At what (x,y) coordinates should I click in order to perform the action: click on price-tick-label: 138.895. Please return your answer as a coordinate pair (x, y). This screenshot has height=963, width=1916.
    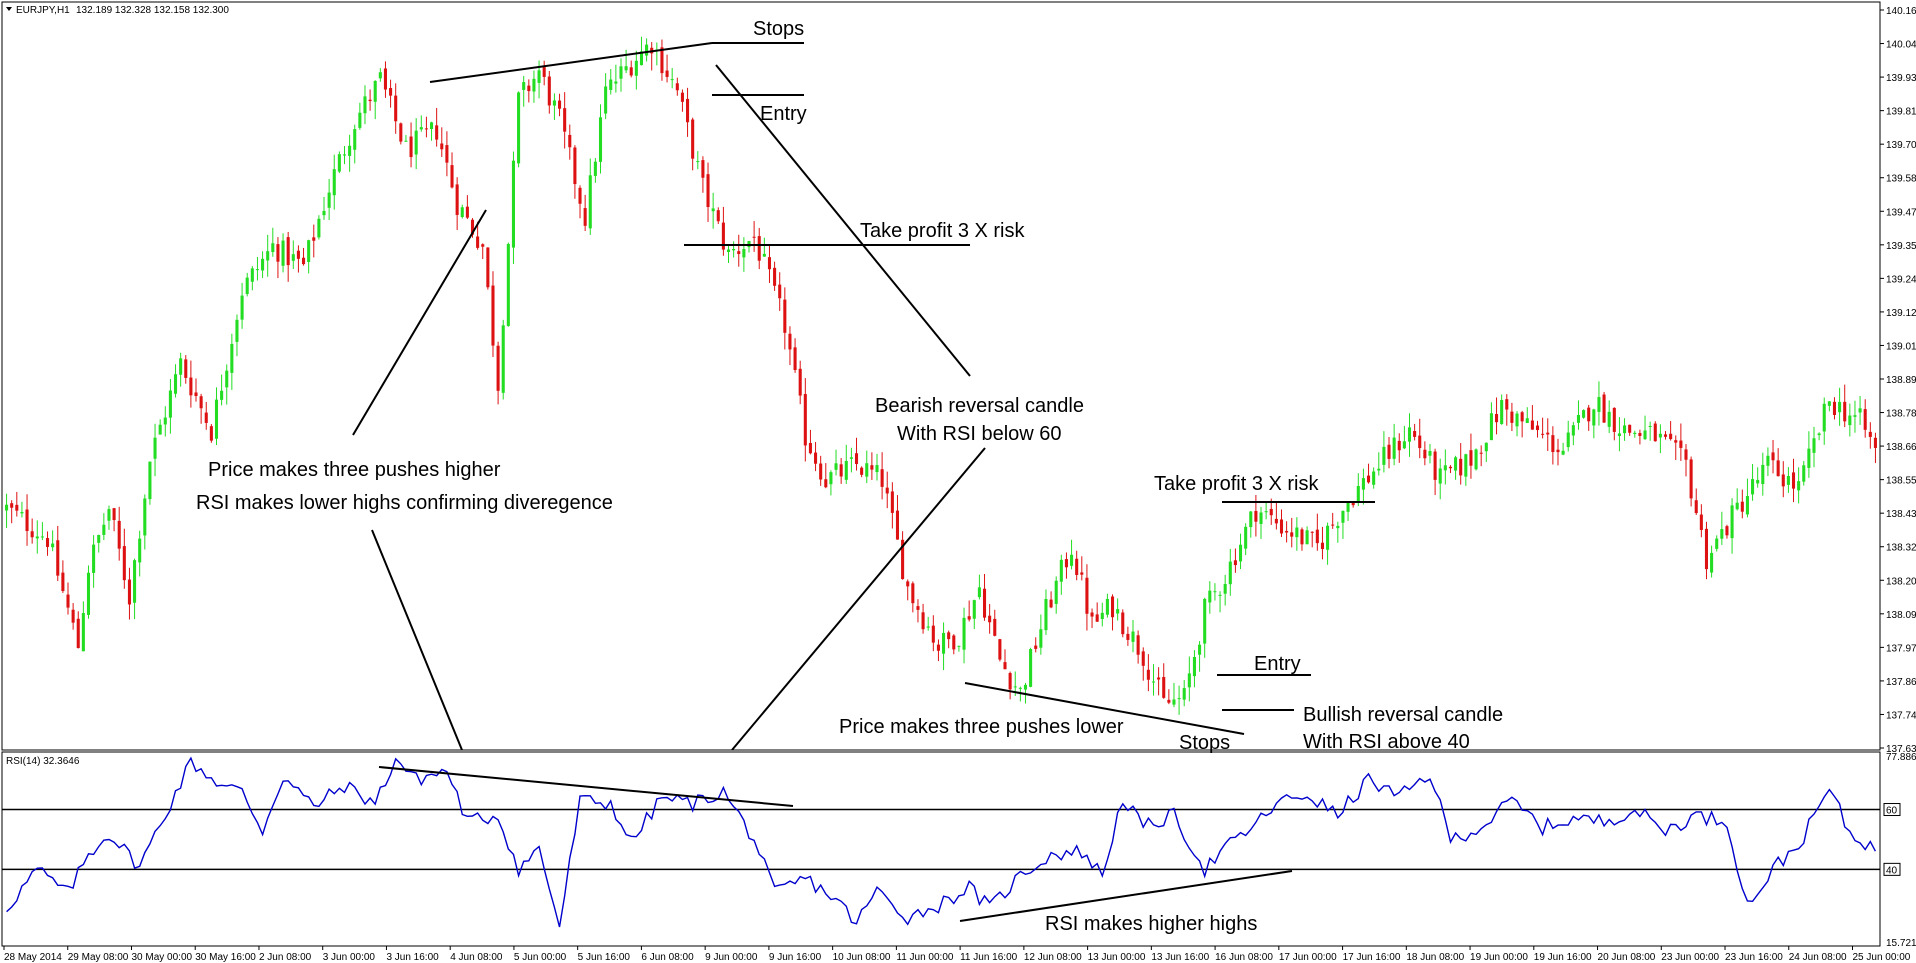
    Looking at the image, I should click on (1901, 380).